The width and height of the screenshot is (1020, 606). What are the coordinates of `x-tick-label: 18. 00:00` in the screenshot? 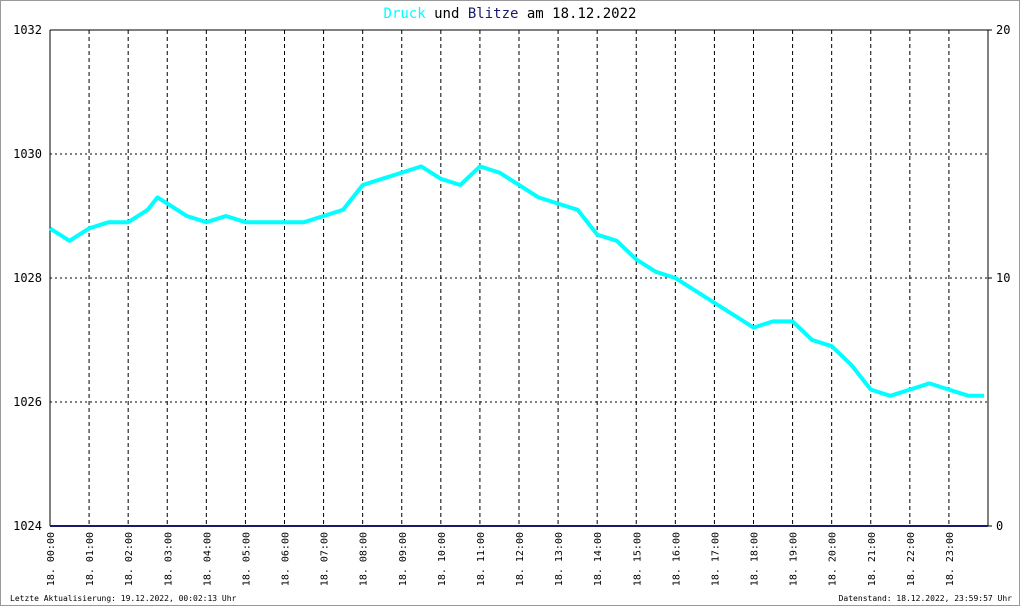 It's located at (51, 559).